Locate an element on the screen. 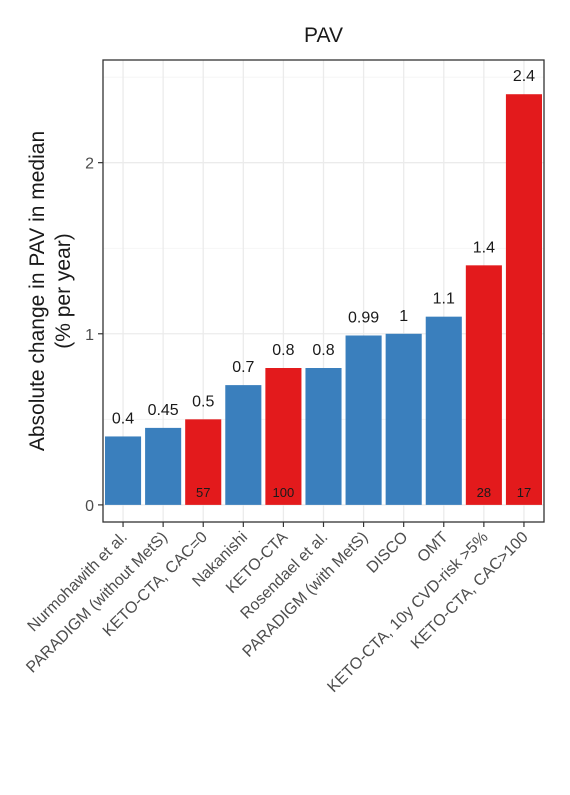 This screenshot has height=795, width=570. bar-n-label: 100 is located at coordinates (284, 492).